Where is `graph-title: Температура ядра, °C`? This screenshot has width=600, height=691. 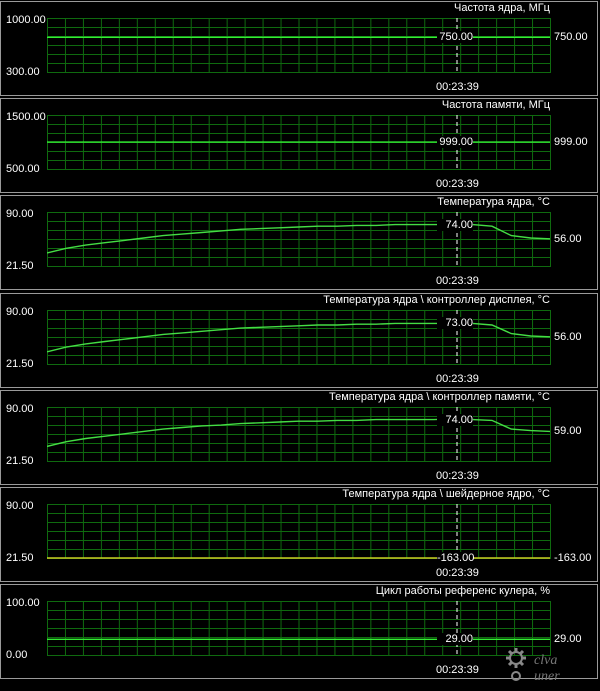
graph-title: Температура ядра, °C is located at coordinates (493, 202).